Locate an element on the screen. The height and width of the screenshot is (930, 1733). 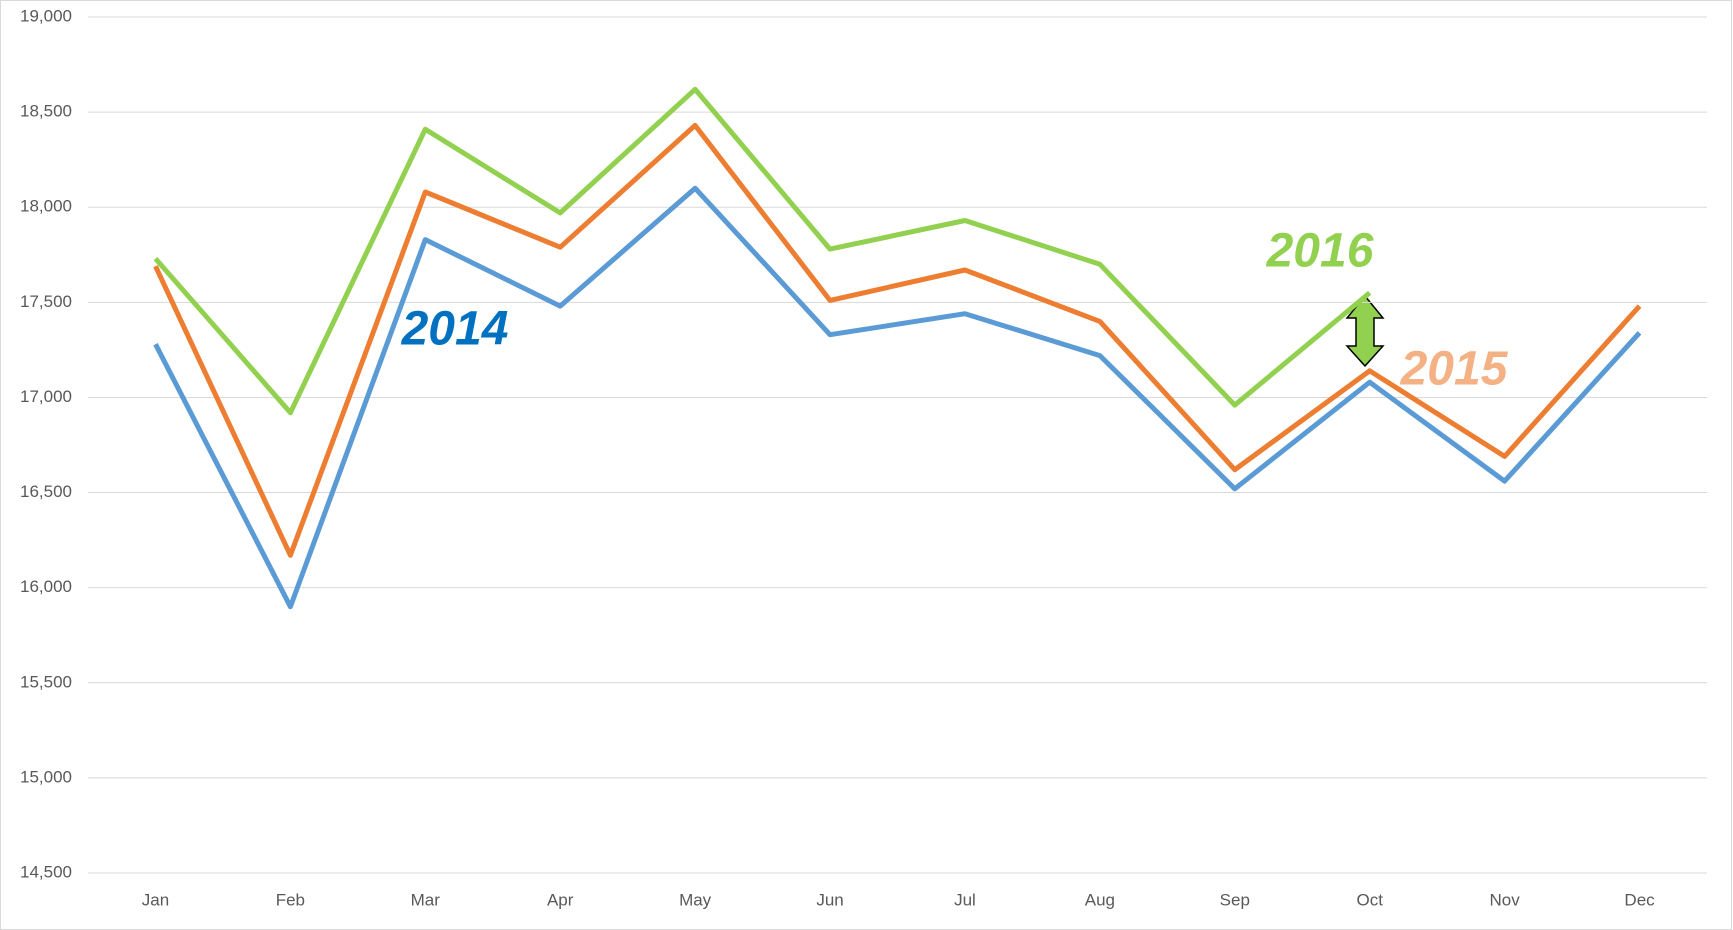
difference-arrow is located at coordinates (1365, 331).